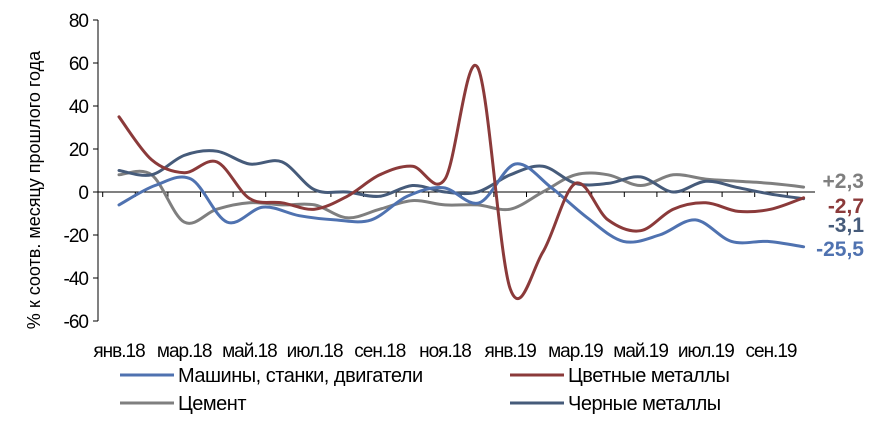 This screenshot has height=429, width=885. What do you see at coordinates (79, 21) in the screenshot?
I see `y-tick-label: 80` at bounding box center [79, 21].